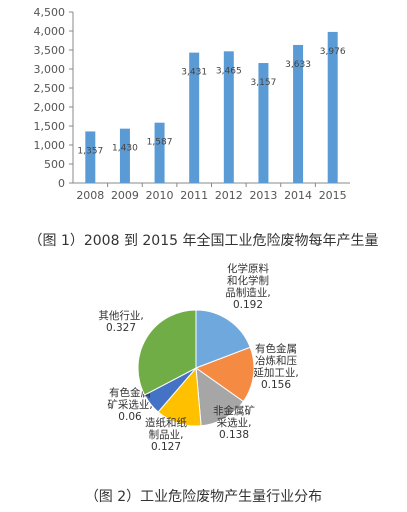 The image size is (407, 512). What do you see at coordinates (234, 410) in the screenshot?
I see `pie-slice-label-line: 非金属矿` at bounding box center [234, 410].